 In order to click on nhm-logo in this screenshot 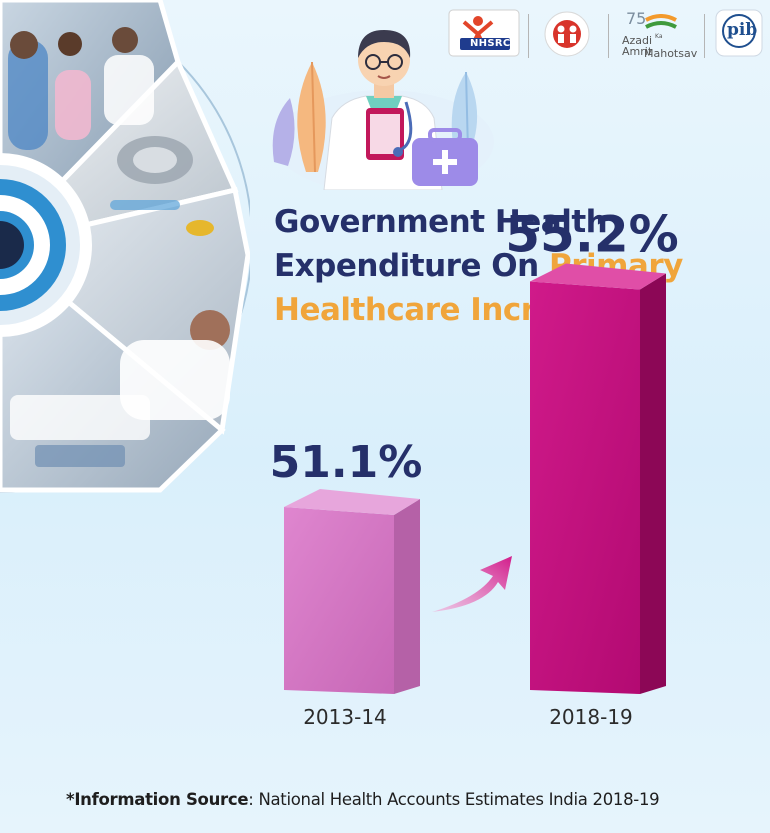, I will do `click(567, 34)`.